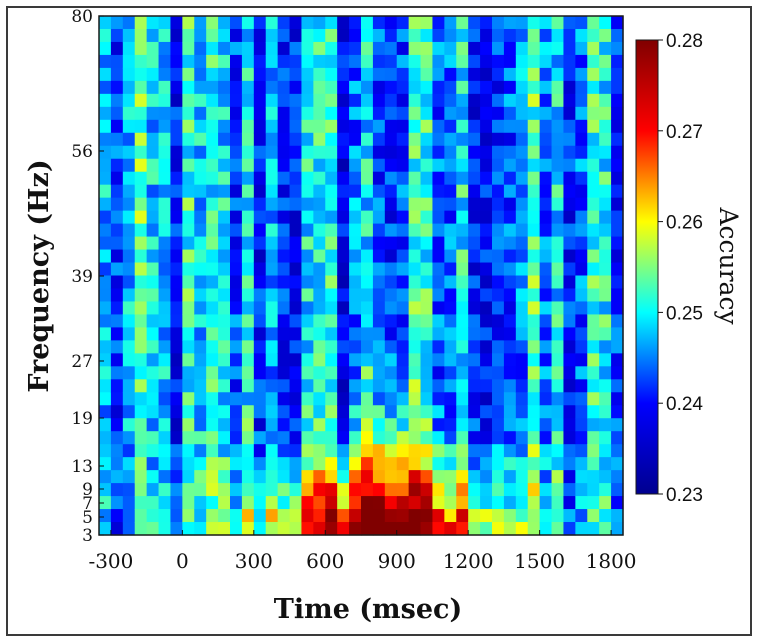 The image size is (760, 644). I want to click on colorbar-tick-label: 0.26, so click(684, 223).